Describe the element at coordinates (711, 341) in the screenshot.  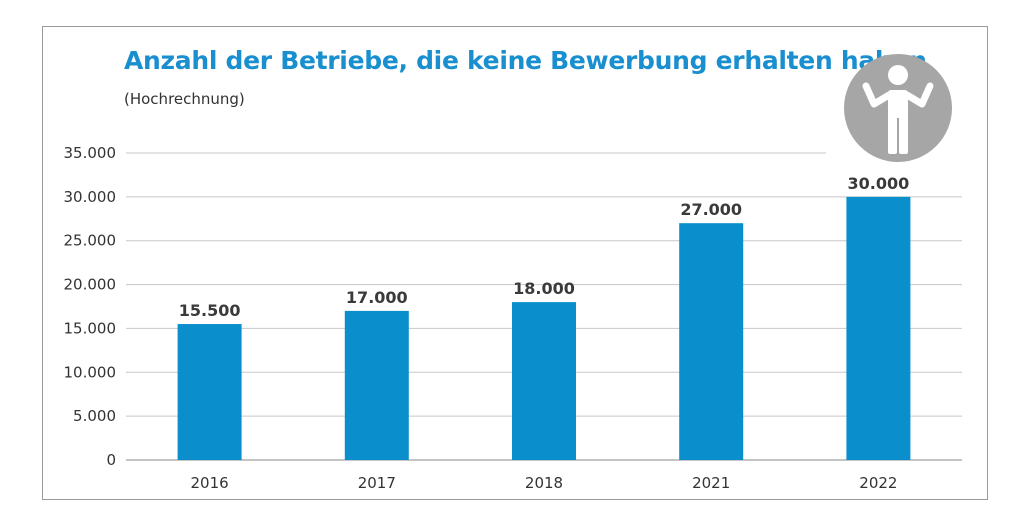
I see `bar-2021` at that location.